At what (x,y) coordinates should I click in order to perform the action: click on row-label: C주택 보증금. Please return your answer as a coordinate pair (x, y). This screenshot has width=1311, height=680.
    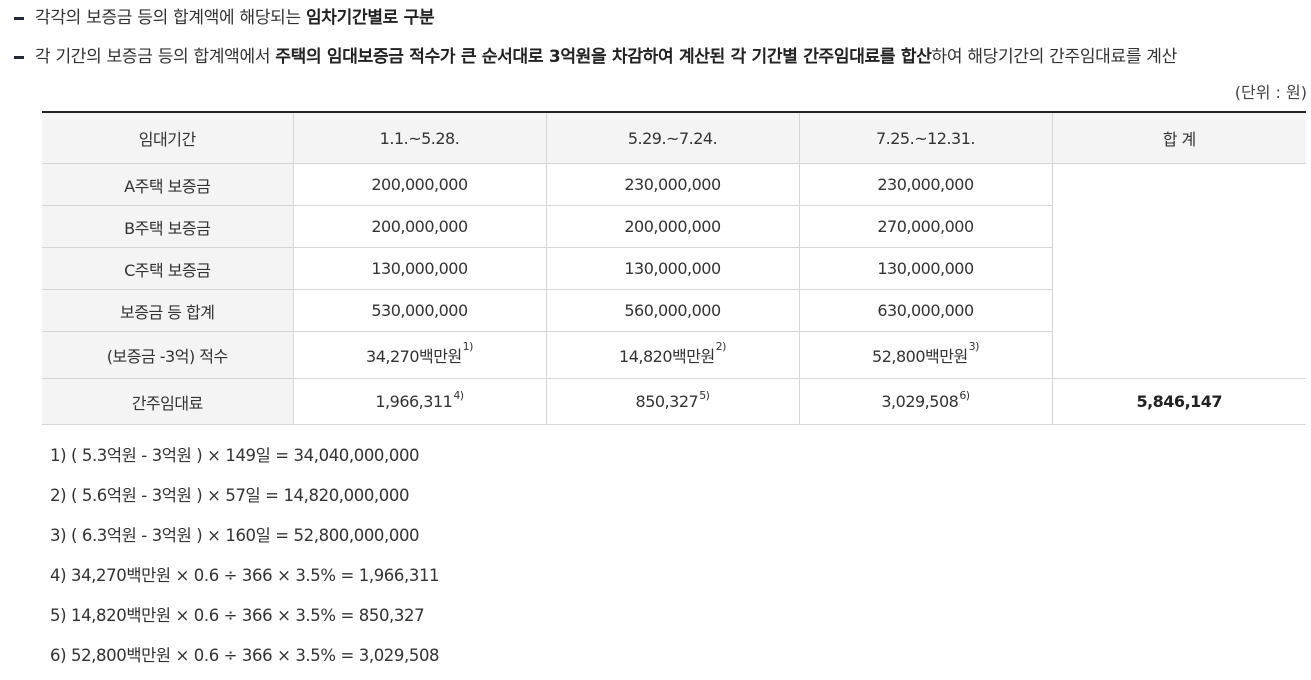
    Looking at the image, I should click on (168, 268).